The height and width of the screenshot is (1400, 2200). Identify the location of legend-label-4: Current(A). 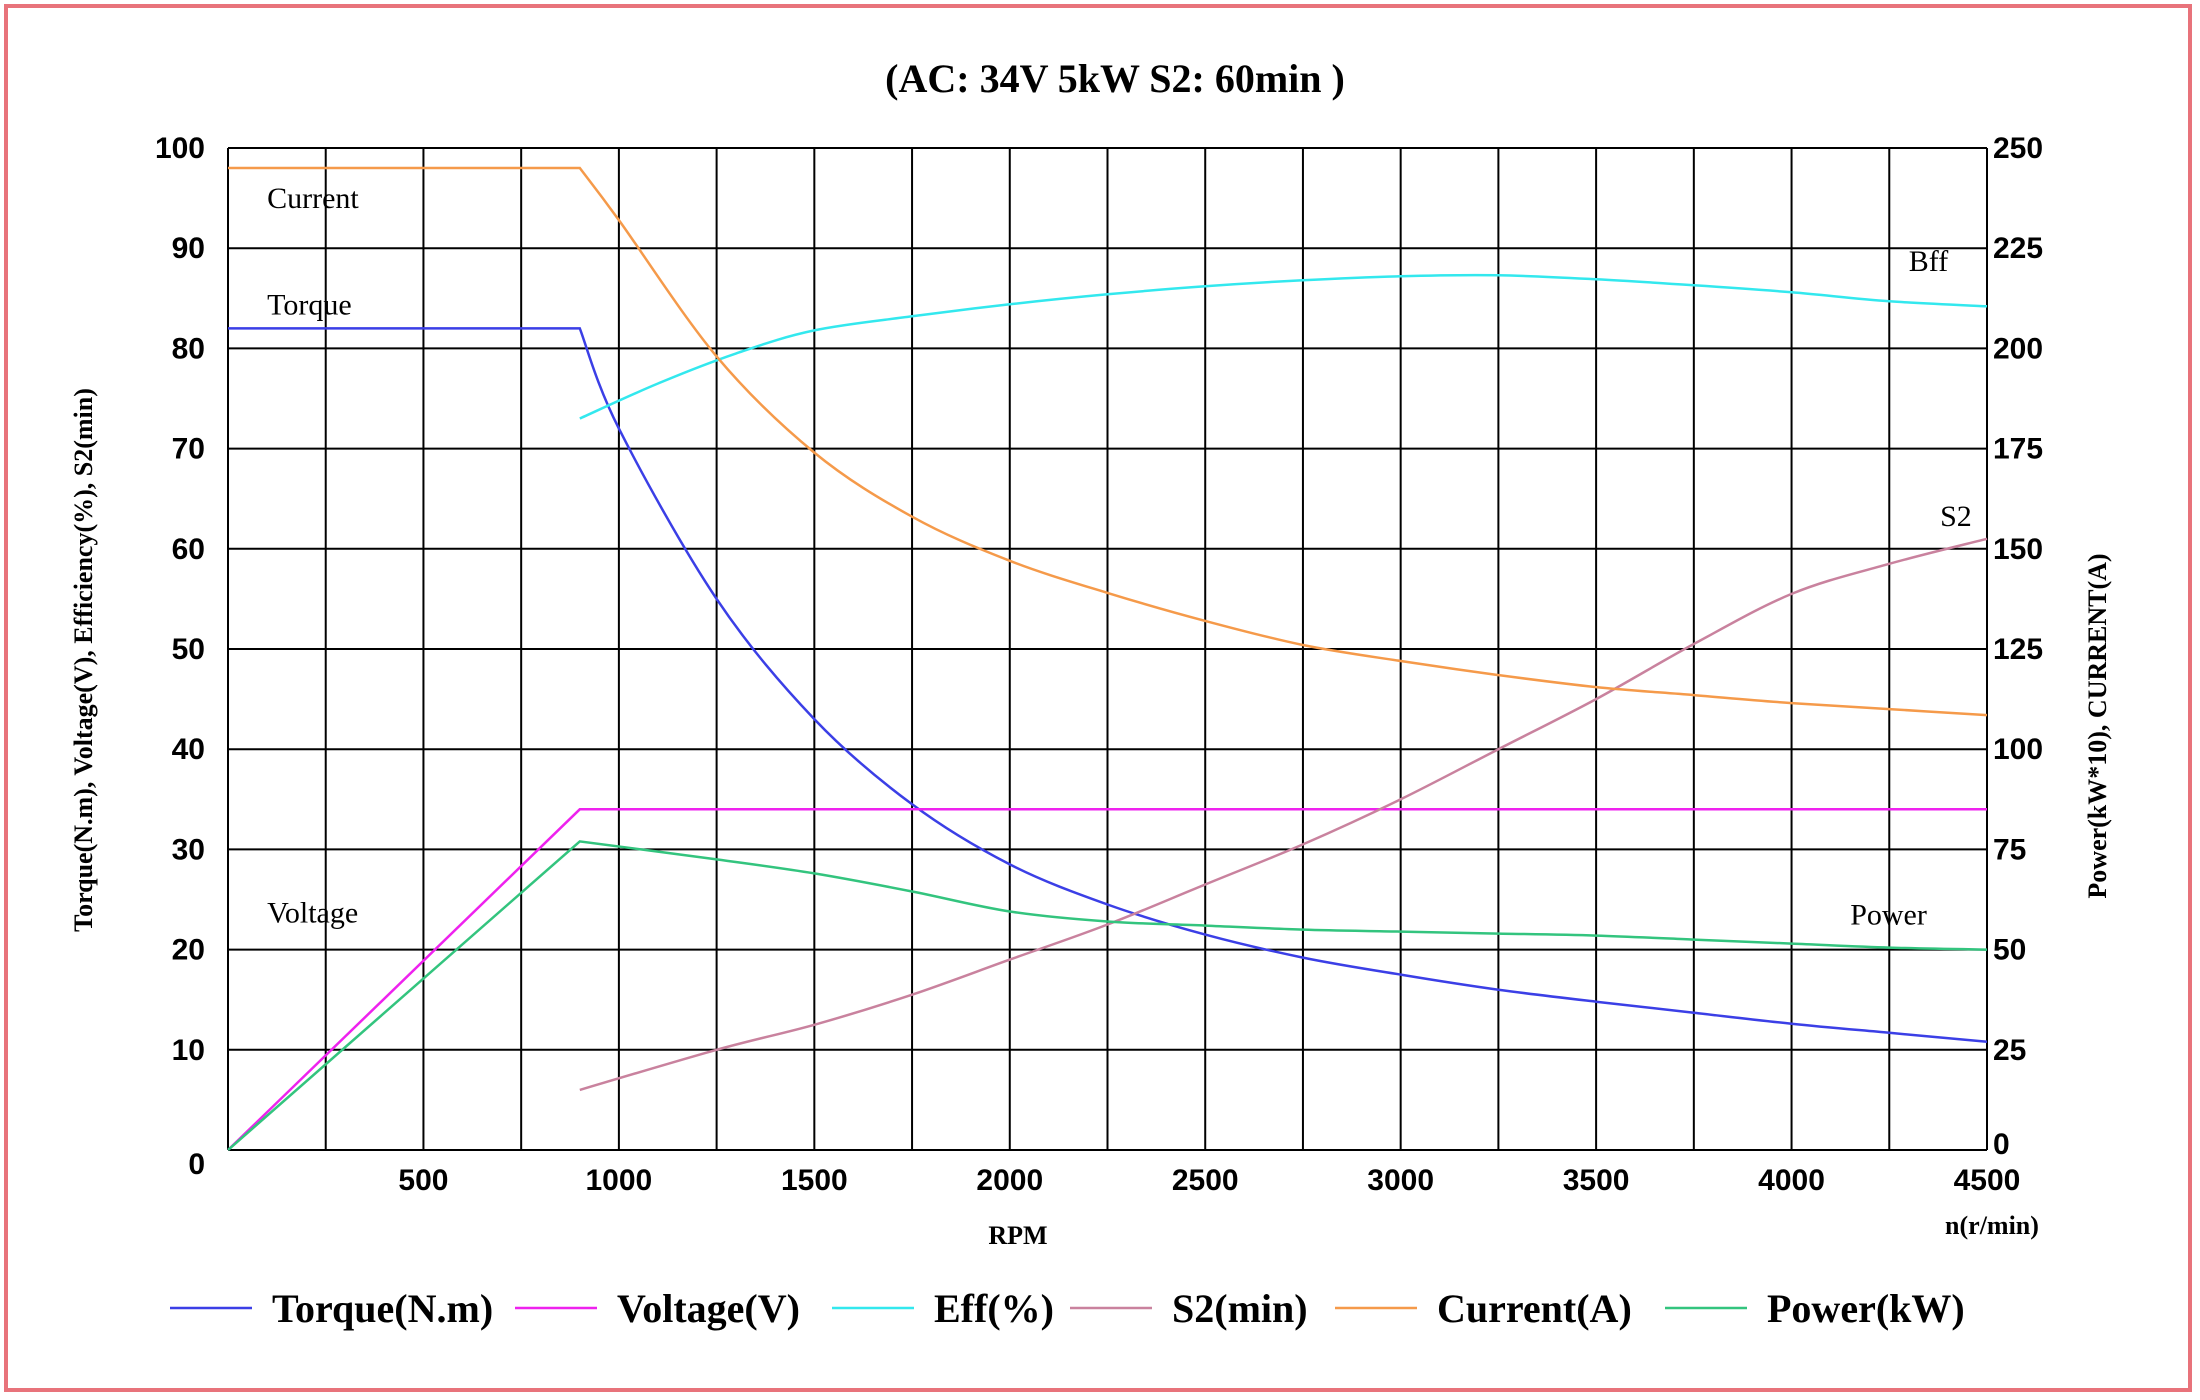
(1534, 1308).